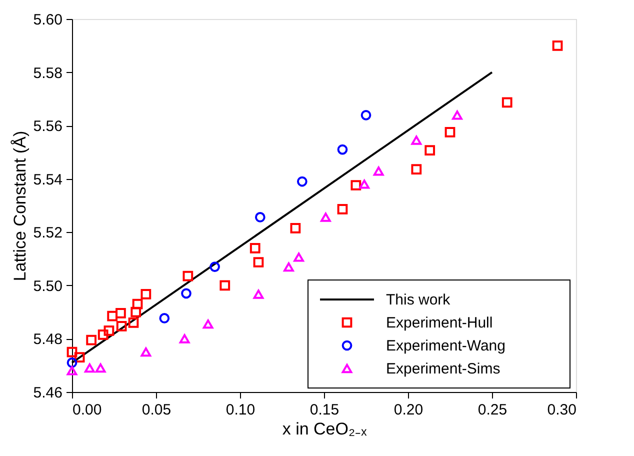  I want to click on y-axis-title: Lattice Constant (Å), so click(20, 206).